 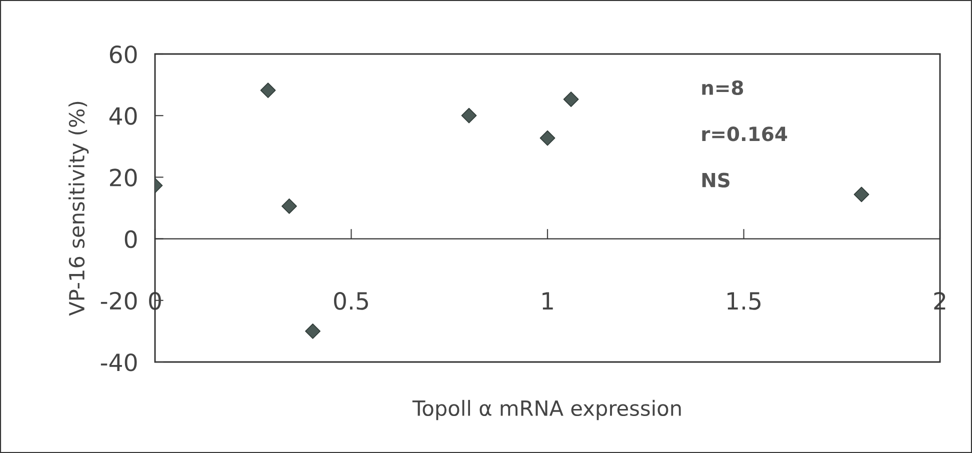 I want to click on y-tick-label: 40, so click(x=123, y=116).